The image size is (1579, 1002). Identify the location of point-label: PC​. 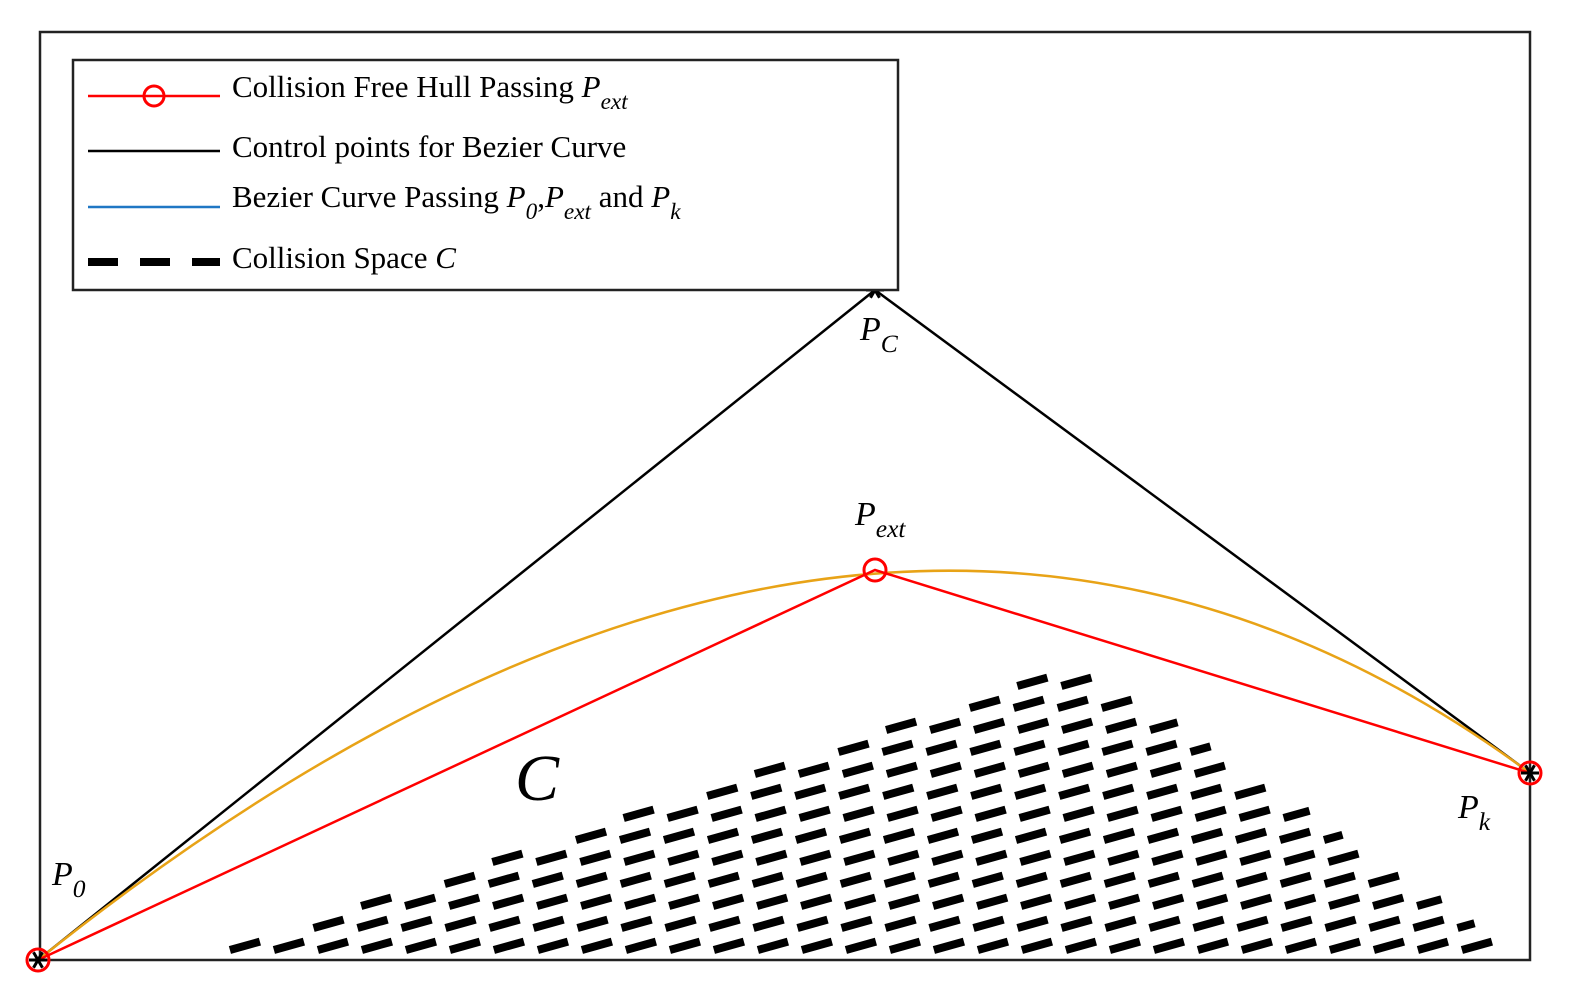
(879, 334).